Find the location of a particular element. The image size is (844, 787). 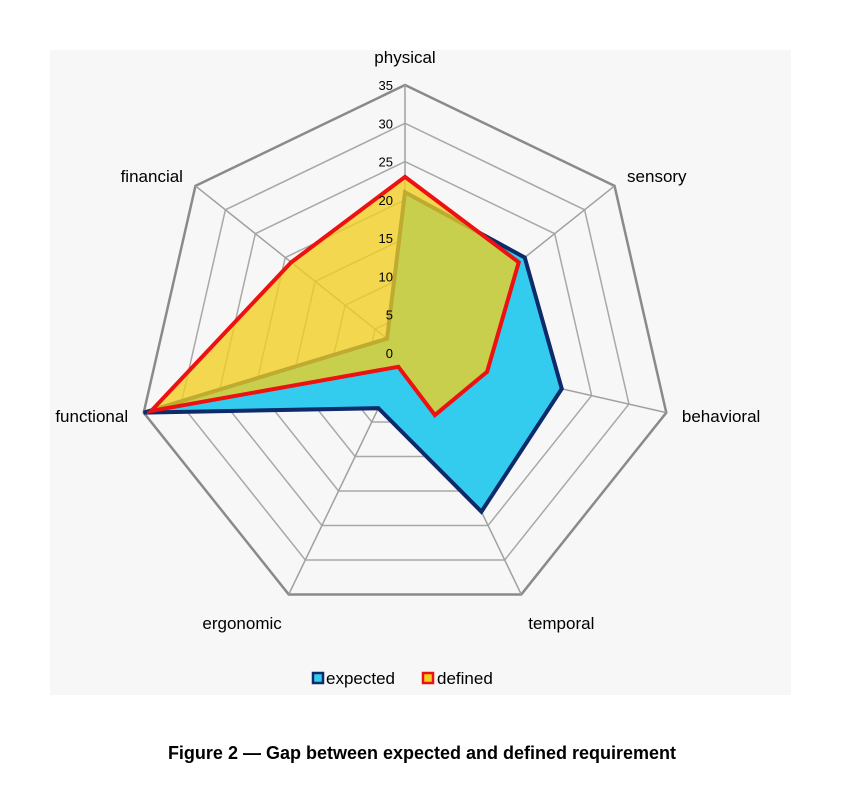

legend-label-expected: expected is located at coordinates (360, 678).